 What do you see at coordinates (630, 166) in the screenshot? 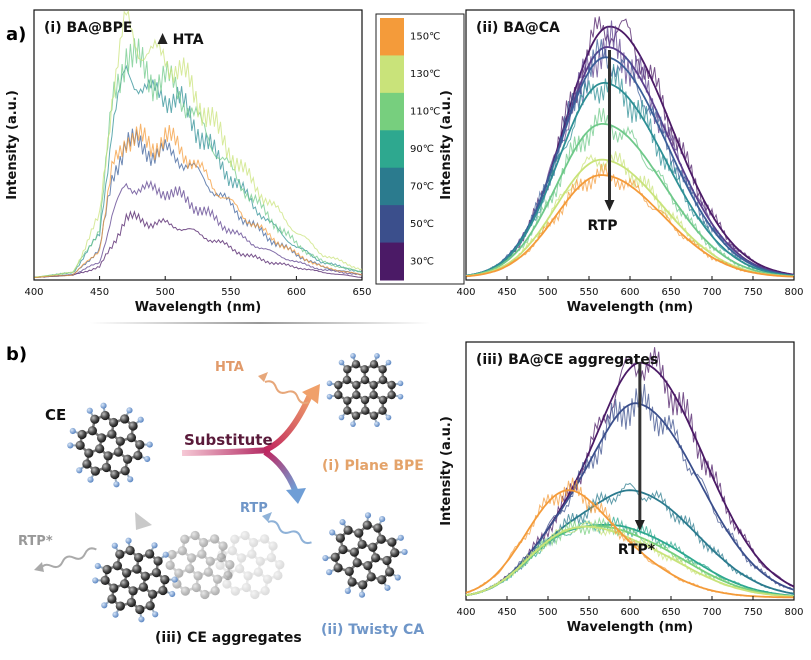
I see `series-fit-70℃` at bounding box center [630, 166].